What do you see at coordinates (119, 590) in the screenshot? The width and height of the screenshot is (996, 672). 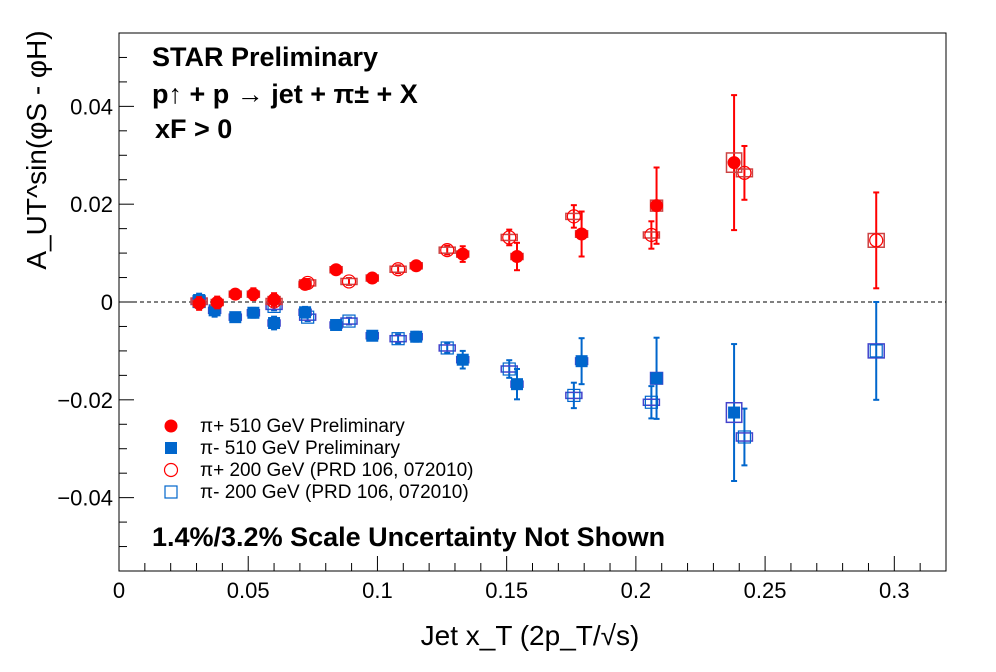 I see `x-tick-label: 0` at bounding box center [119, 590].